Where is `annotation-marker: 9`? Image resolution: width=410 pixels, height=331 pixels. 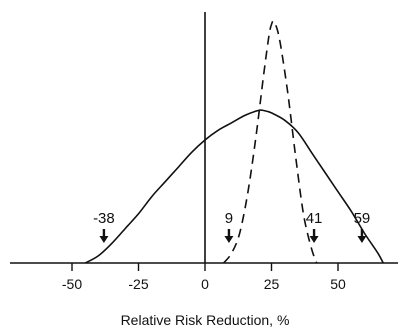 annotation-marker: 9 is located at coordinates (229, 226).